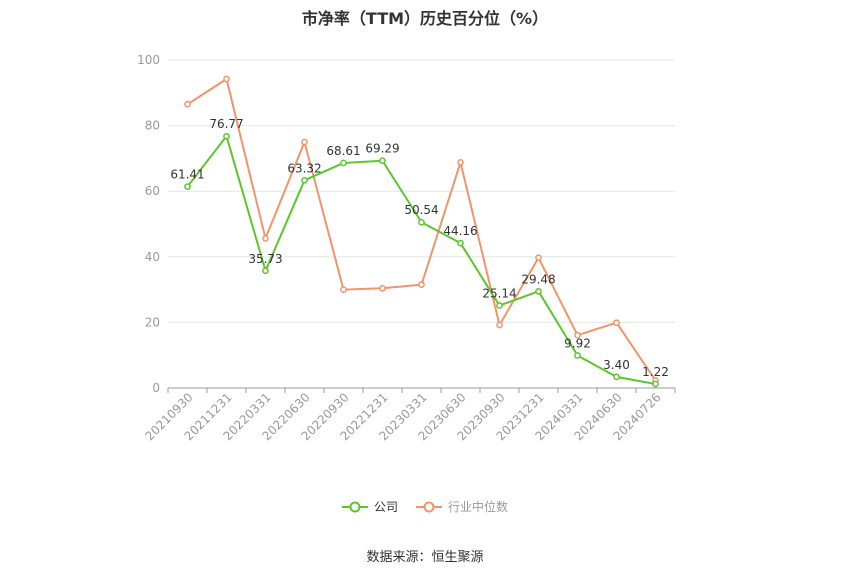  I want to click on data-label: 25.14, so click(499, 294).